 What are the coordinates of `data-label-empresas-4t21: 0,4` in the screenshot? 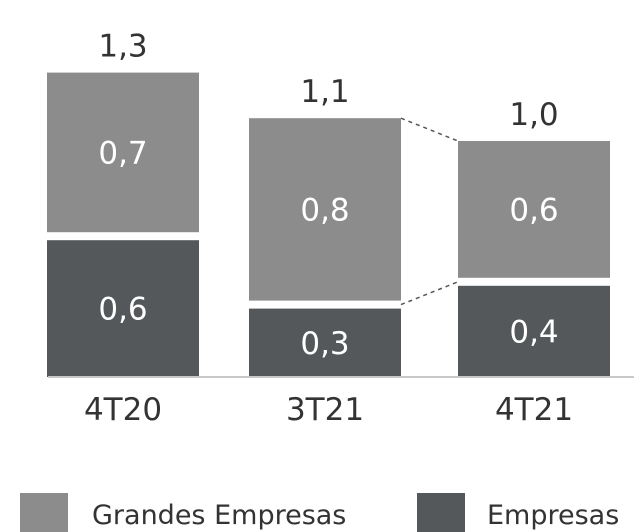 It's located at (533, 332).